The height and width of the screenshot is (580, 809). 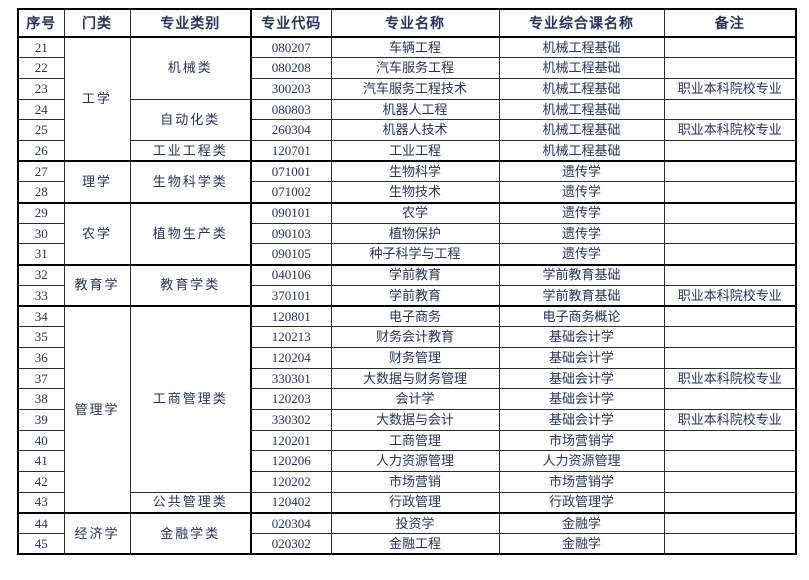 What do you see at coordinates (291, 378) in the screenshot?
I see `code-cell: 330301` at bounding box center [291, 378].